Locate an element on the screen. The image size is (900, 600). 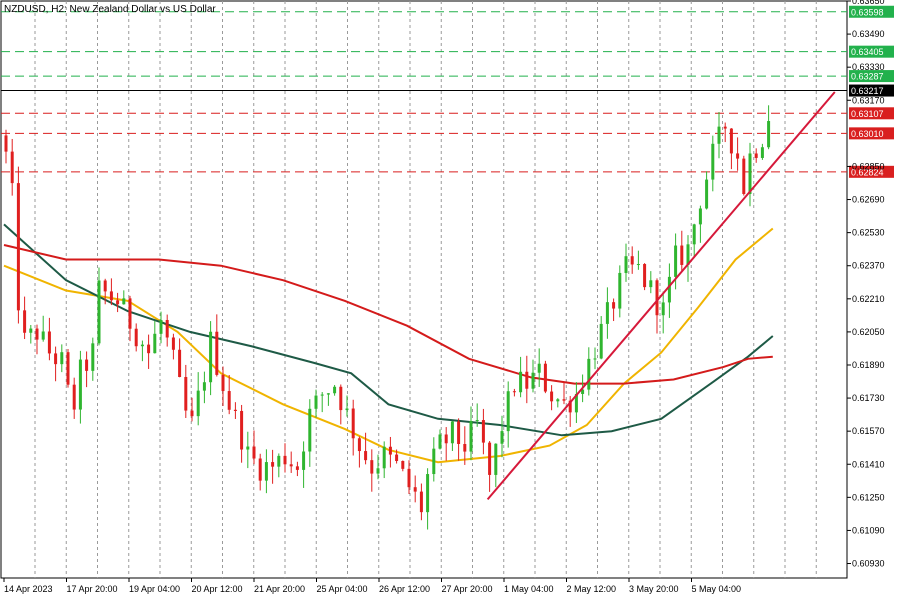
time-tick-label: 20 Apr 12:00 is located at coordinates (217, 589).